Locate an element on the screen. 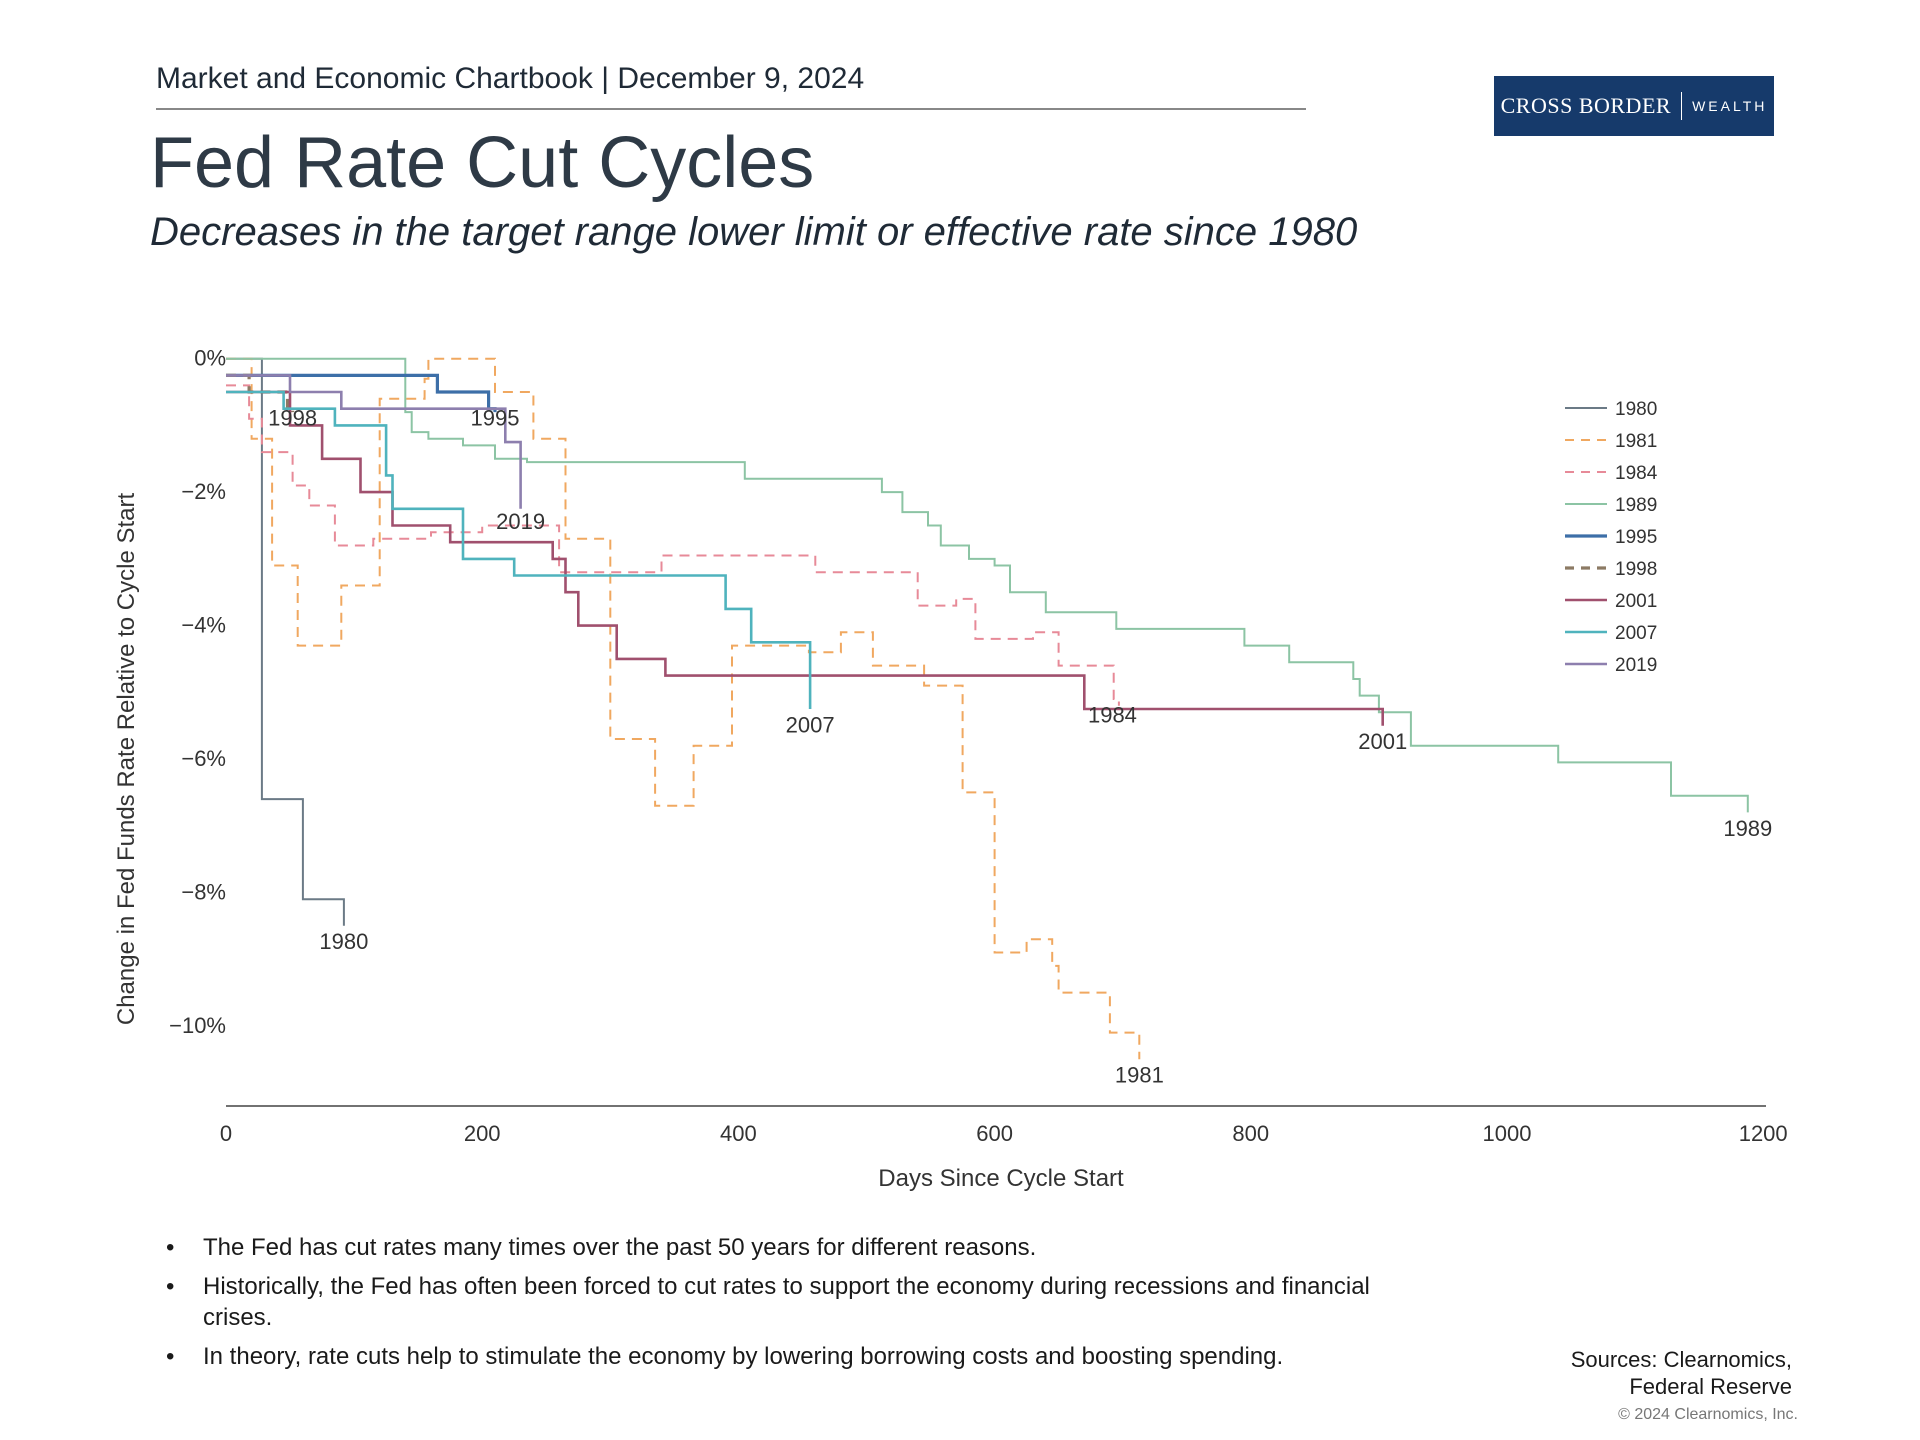 Image resolution: width=1920 pixels, height=1440 pixels. y-tick-label: −2% is located at coordinates (203, 491).